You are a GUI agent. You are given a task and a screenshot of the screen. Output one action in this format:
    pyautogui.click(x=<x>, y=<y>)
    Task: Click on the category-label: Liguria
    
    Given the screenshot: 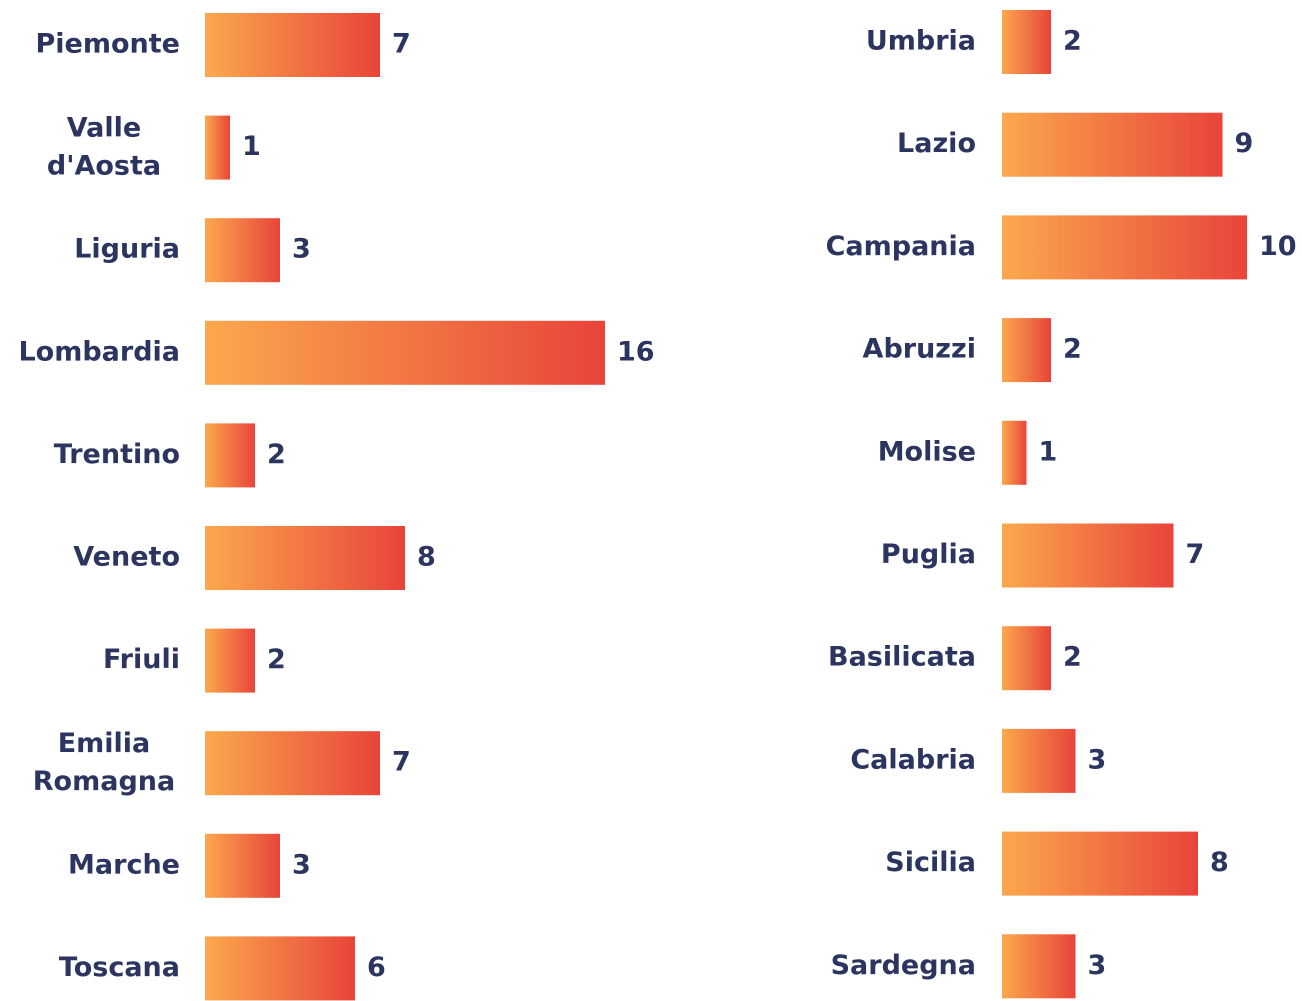 What is the action you would take?
    pyautogui.click(x=127, y=249)
    